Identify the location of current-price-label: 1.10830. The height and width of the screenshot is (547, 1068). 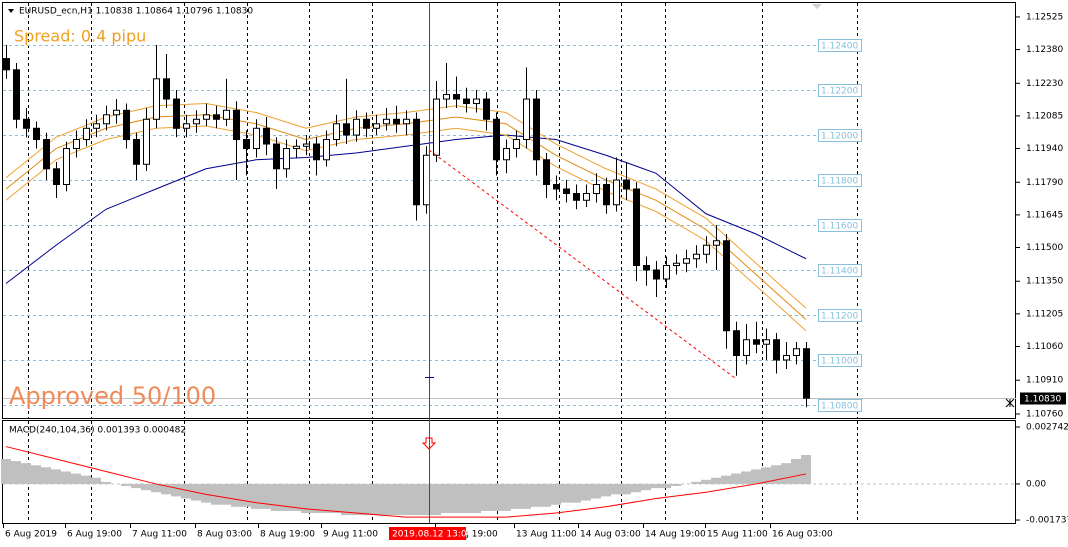
(1042, 400).